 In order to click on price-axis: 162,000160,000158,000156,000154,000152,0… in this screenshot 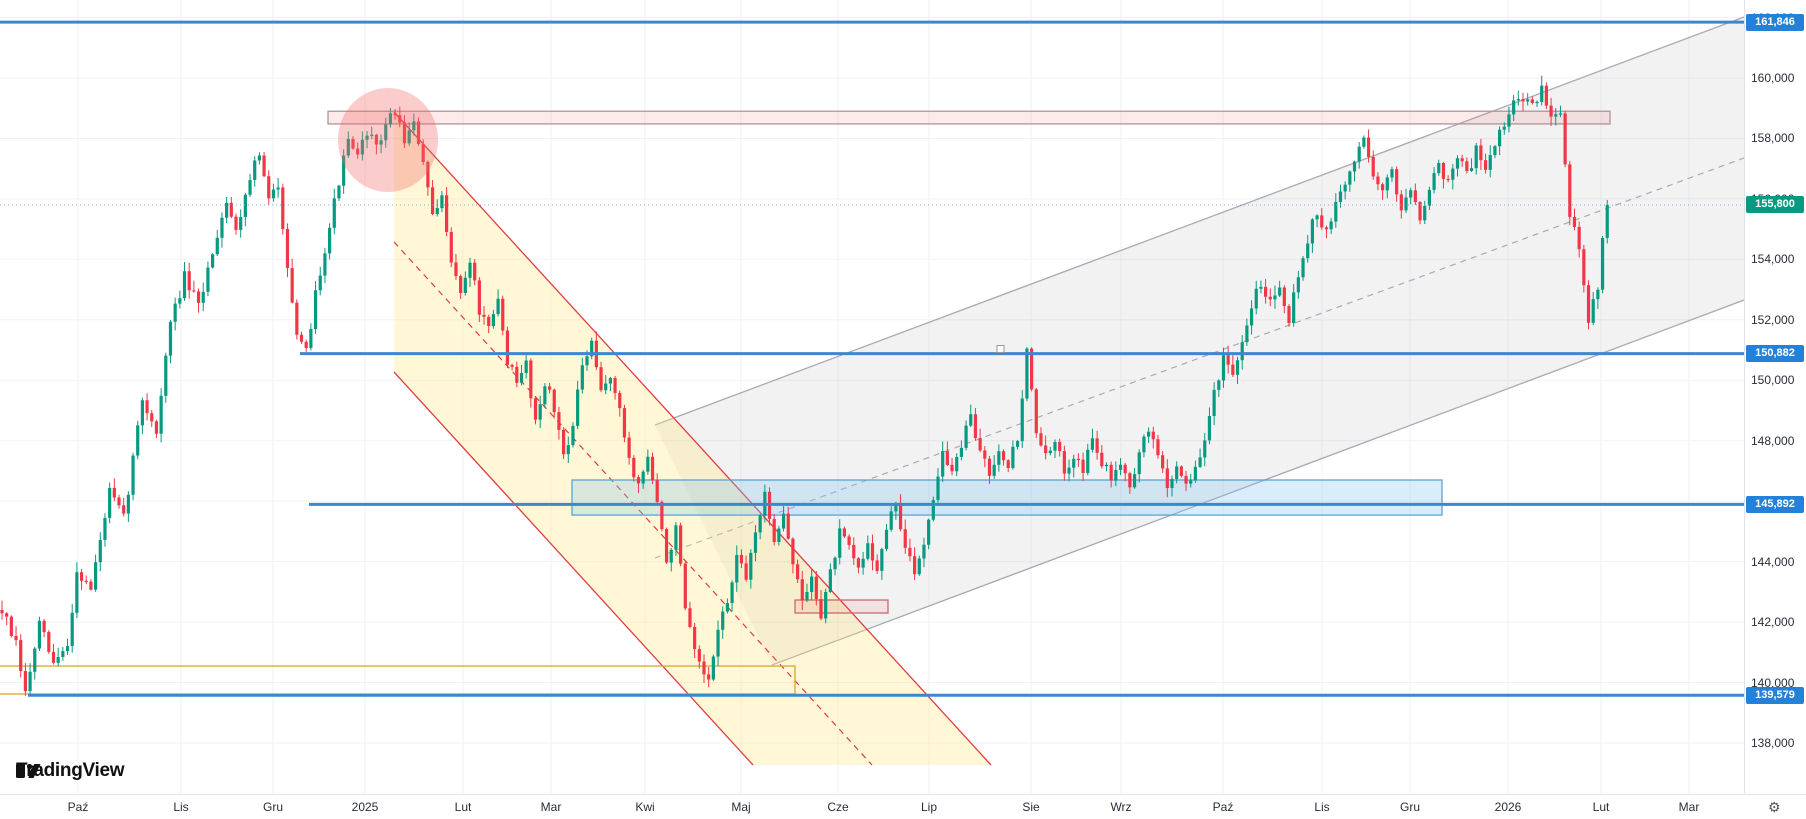, I will do `click(1775, 397)`.